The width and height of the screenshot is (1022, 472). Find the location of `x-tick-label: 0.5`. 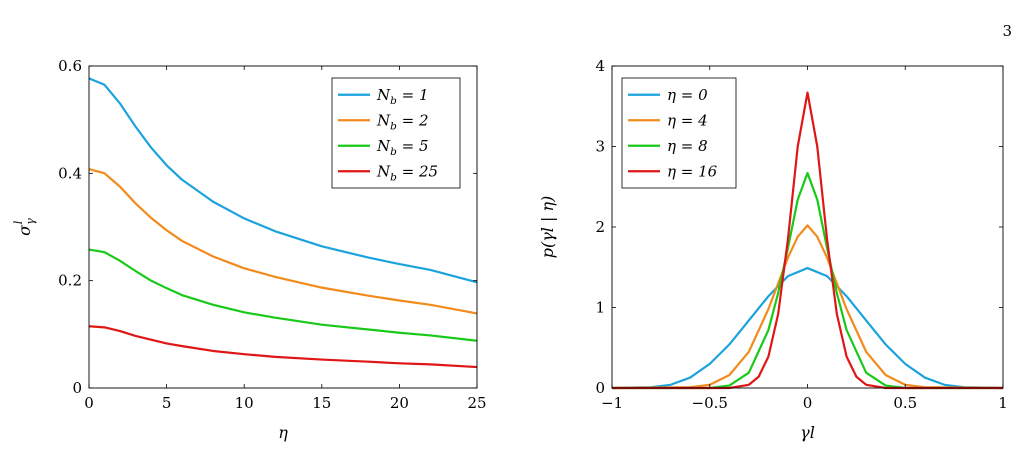

x-tick-label: 0.5 is located at coordinates (905, 403).